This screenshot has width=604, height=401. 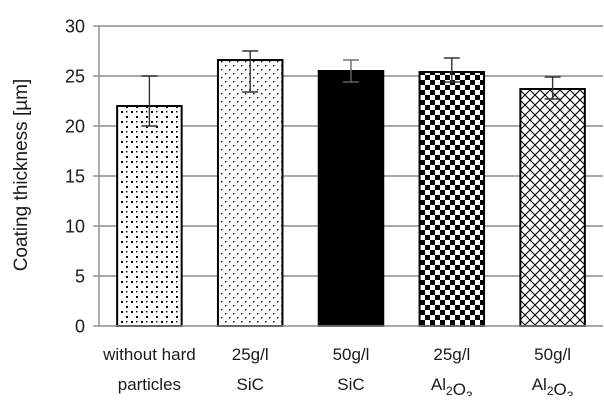 What do you see at coordinates (80, 277) in the screenshot?
I see `y-tick-label: 5` at bounding box center [80, 277].